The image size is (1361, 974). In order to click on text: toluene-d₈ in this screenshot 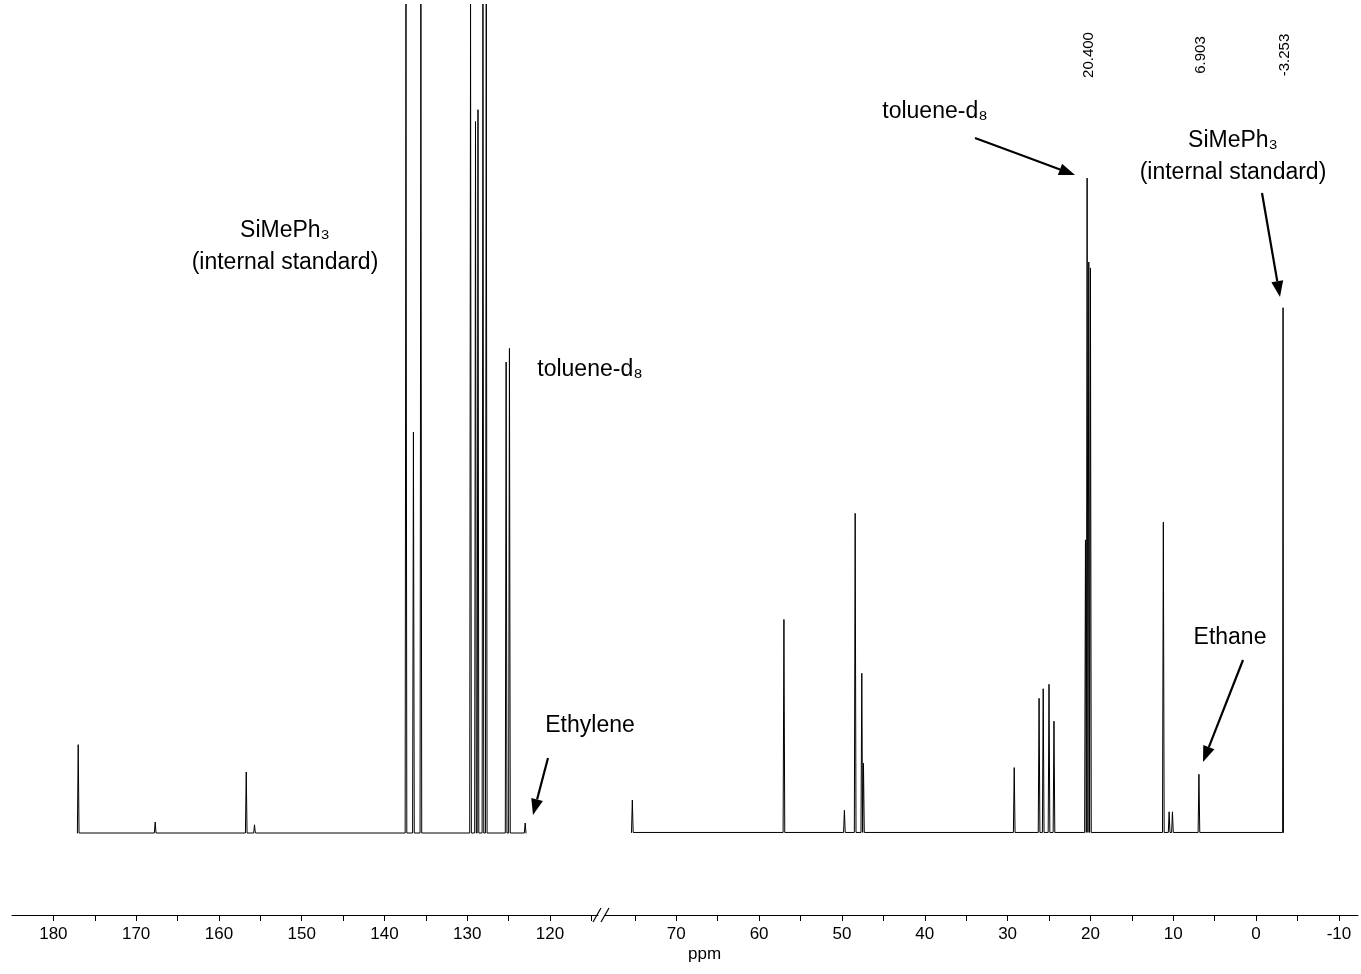, I will do `click(935, 110)`.